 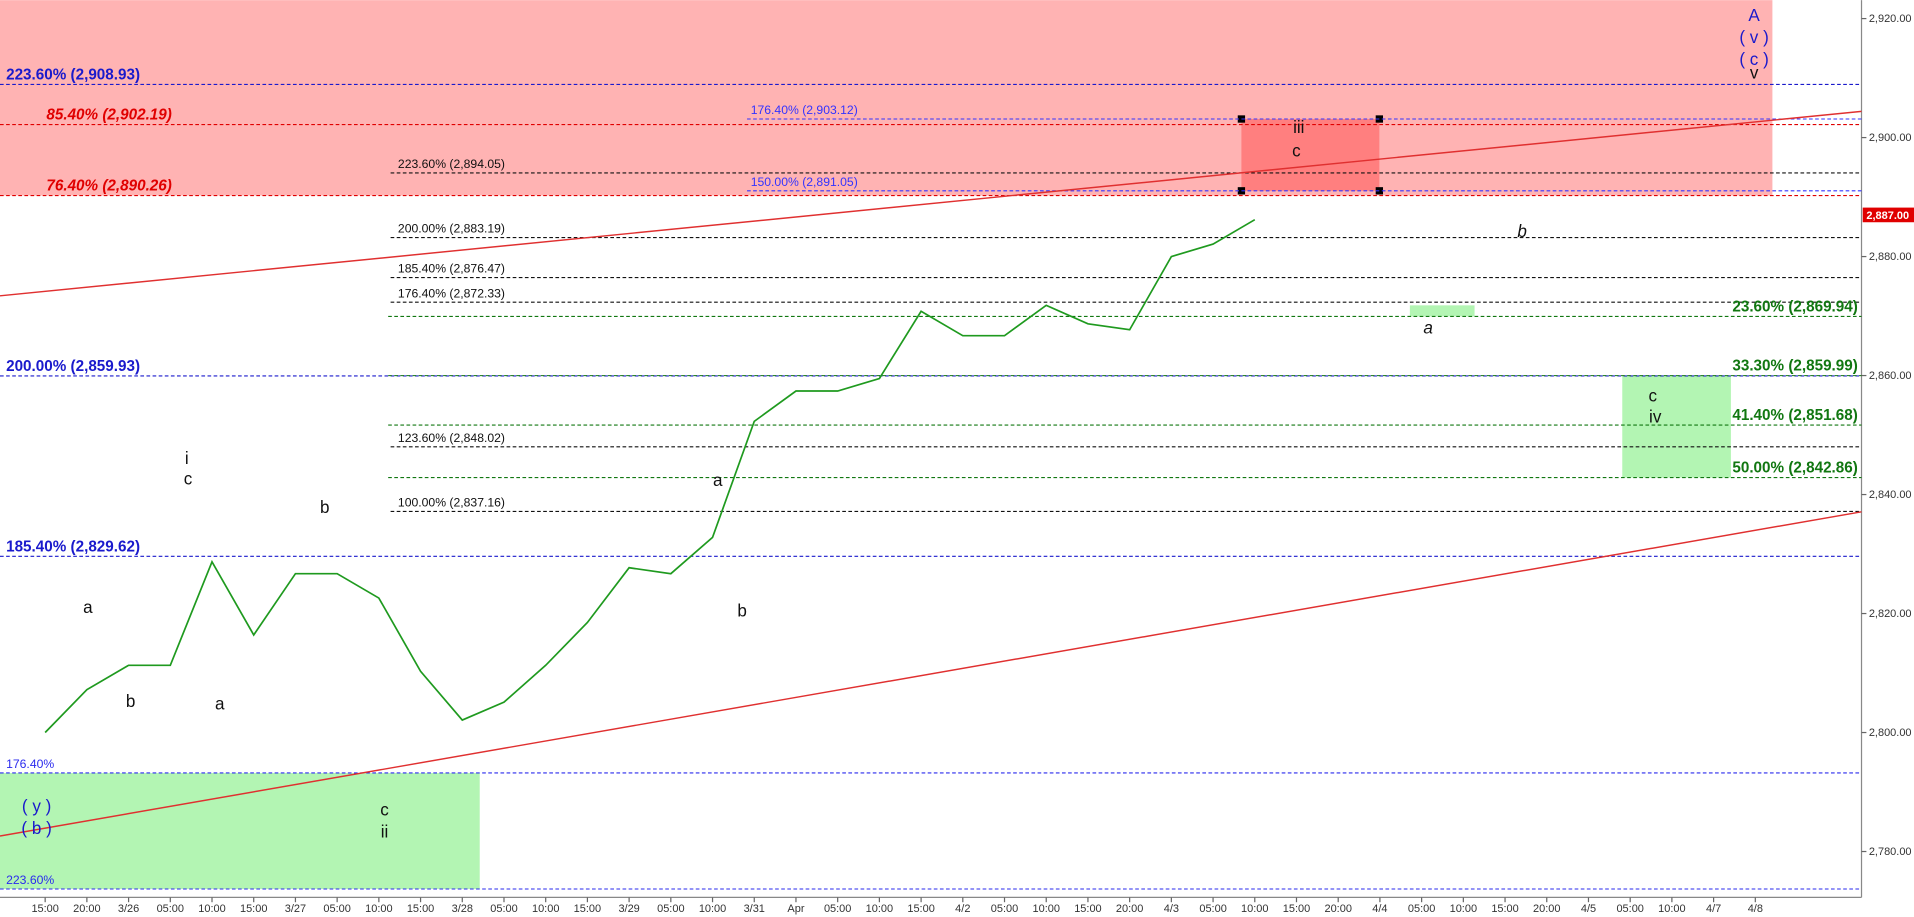 I want to click on x-tick-label: 3/28, so click(x=462, y=909).